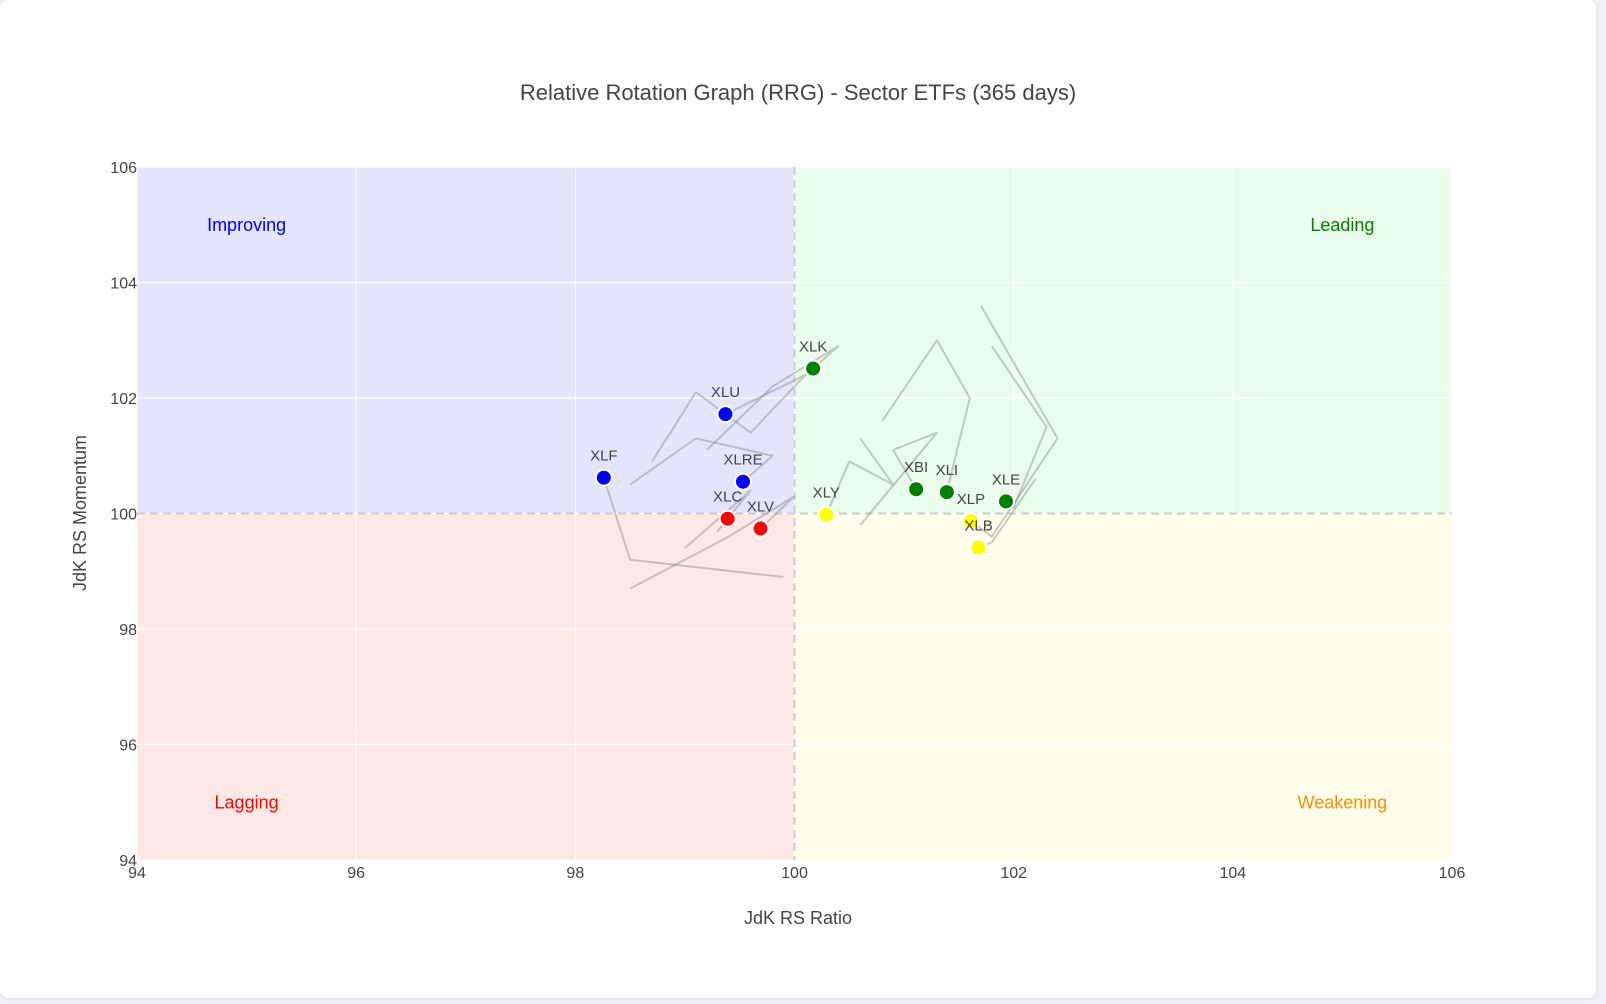 This screenshot has width=1606, height=1004. I want to click on point-xlre, so click(742, 481).